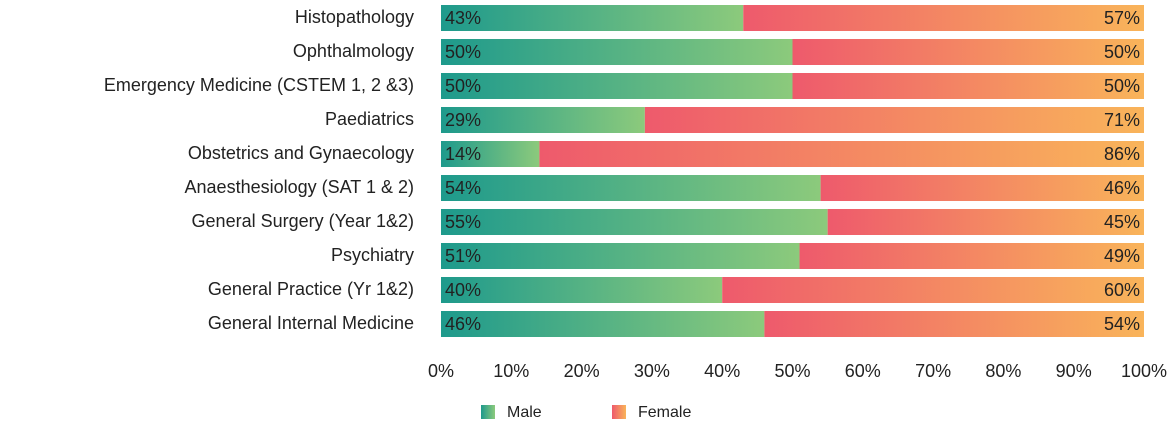 This screenshot has height=426, width=1174. What do you see at coordinates (1144, 371) in the screenshot?
I see `x-tick-label: 100%` at bounding box center [1144, 371].